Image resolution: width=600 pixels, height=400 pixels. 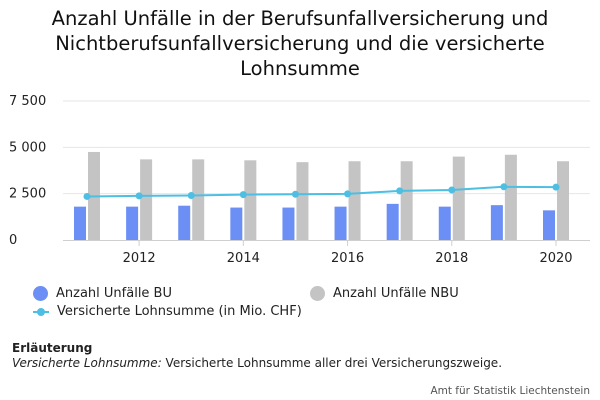 What do you see at coordinates (13, 240) in the screenshot?
I see `y-tick-label: 0` at bounding box center [13, 240].